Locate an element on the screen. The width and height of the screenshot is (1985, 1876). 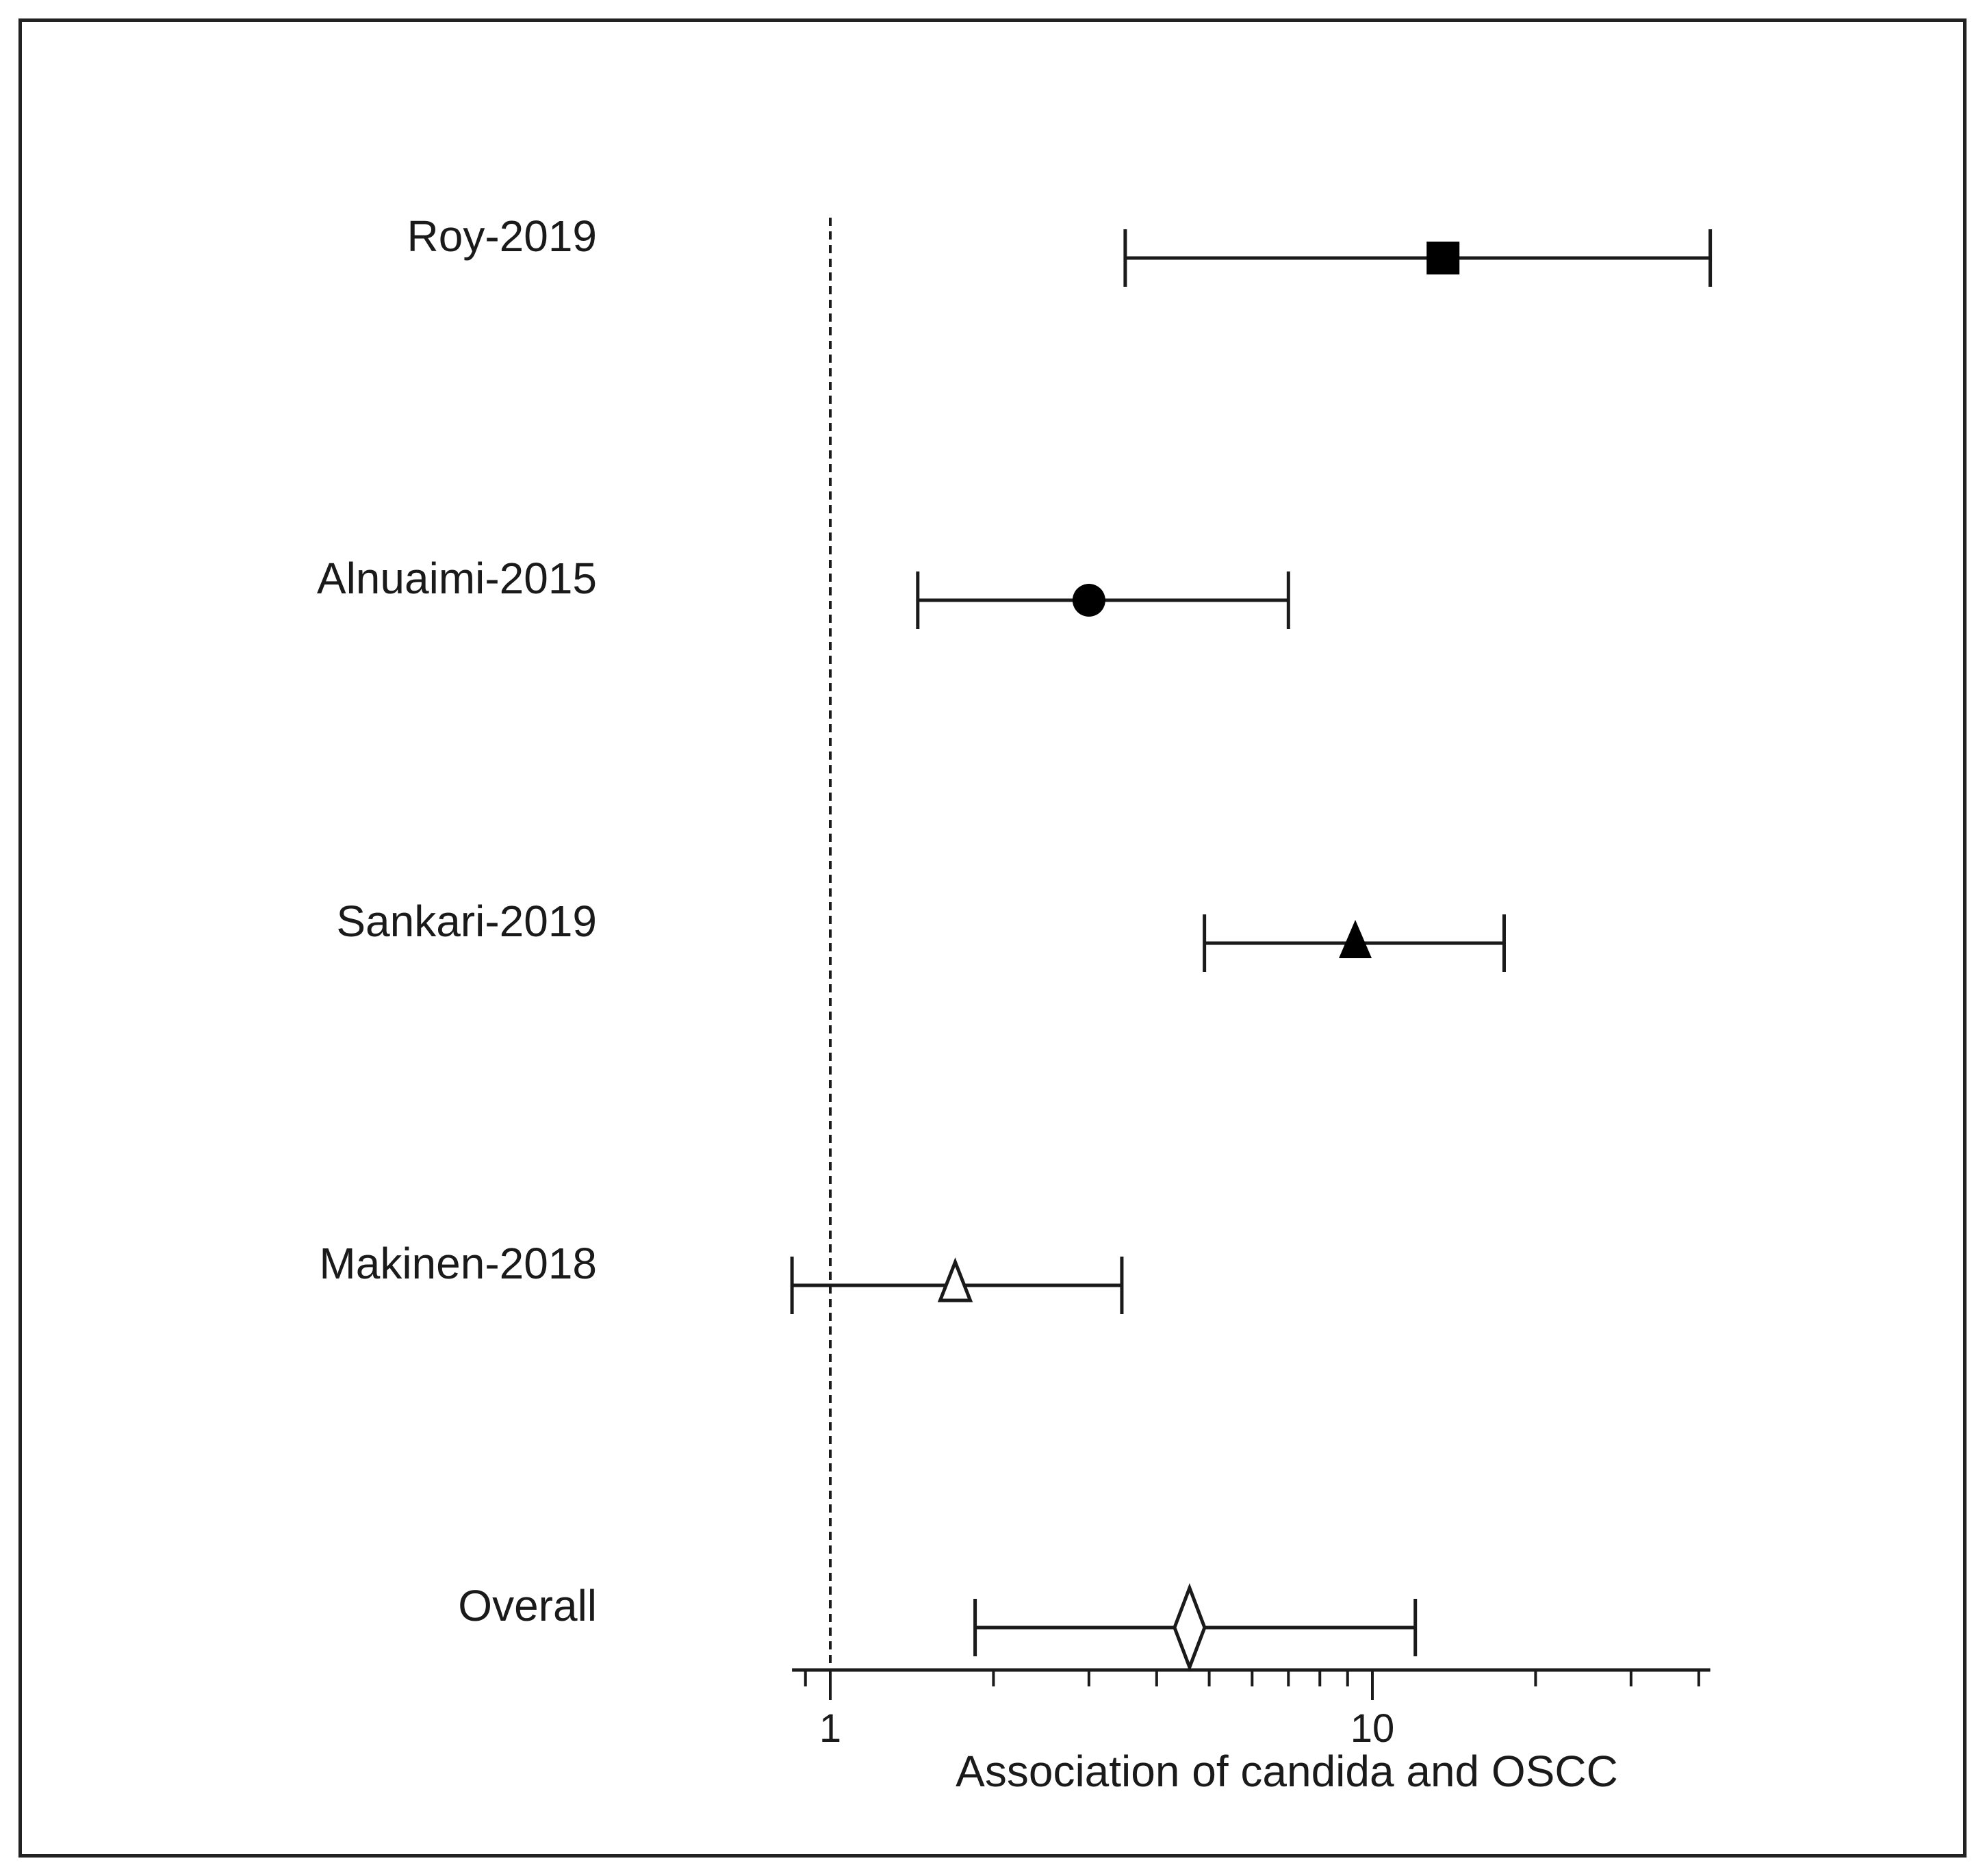
marker-filled-square is located at coordinates (1443, 258).